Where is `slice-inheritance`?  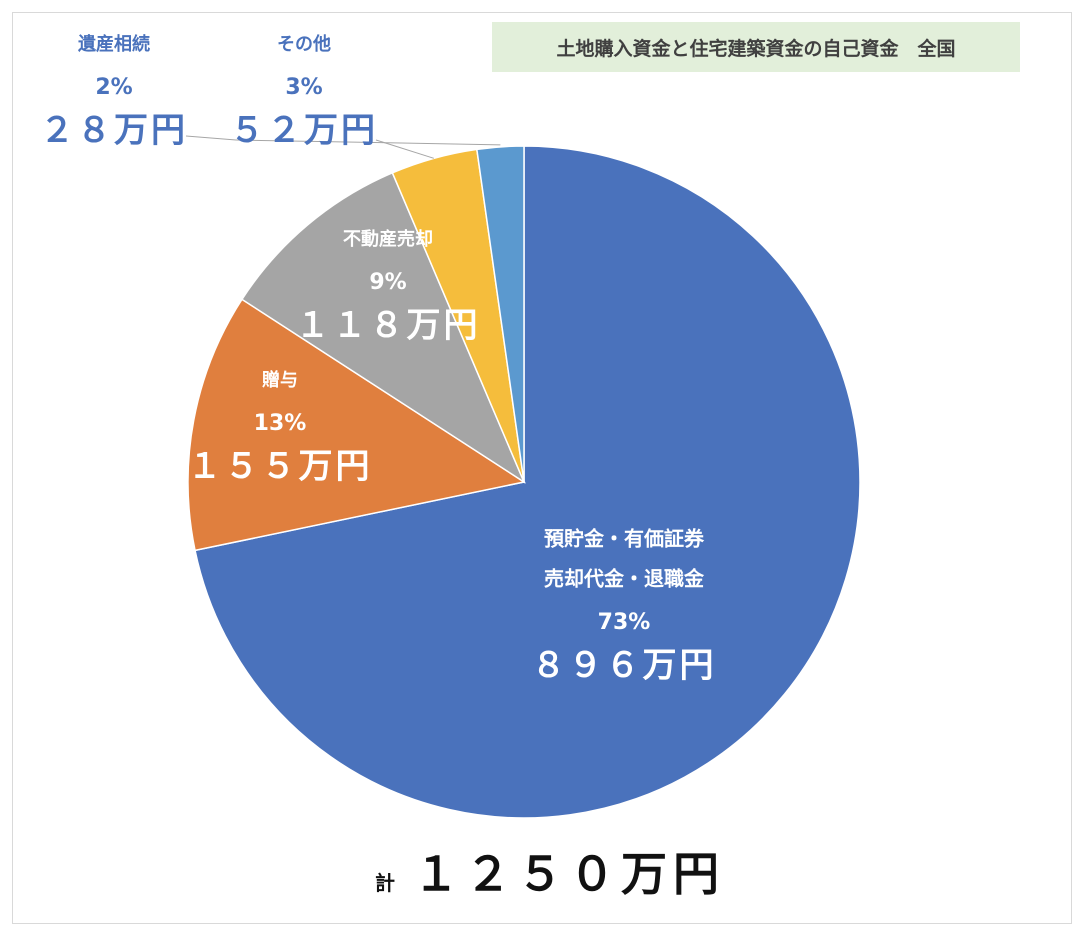
slice-inheritance is located at coordinates (500, 314).